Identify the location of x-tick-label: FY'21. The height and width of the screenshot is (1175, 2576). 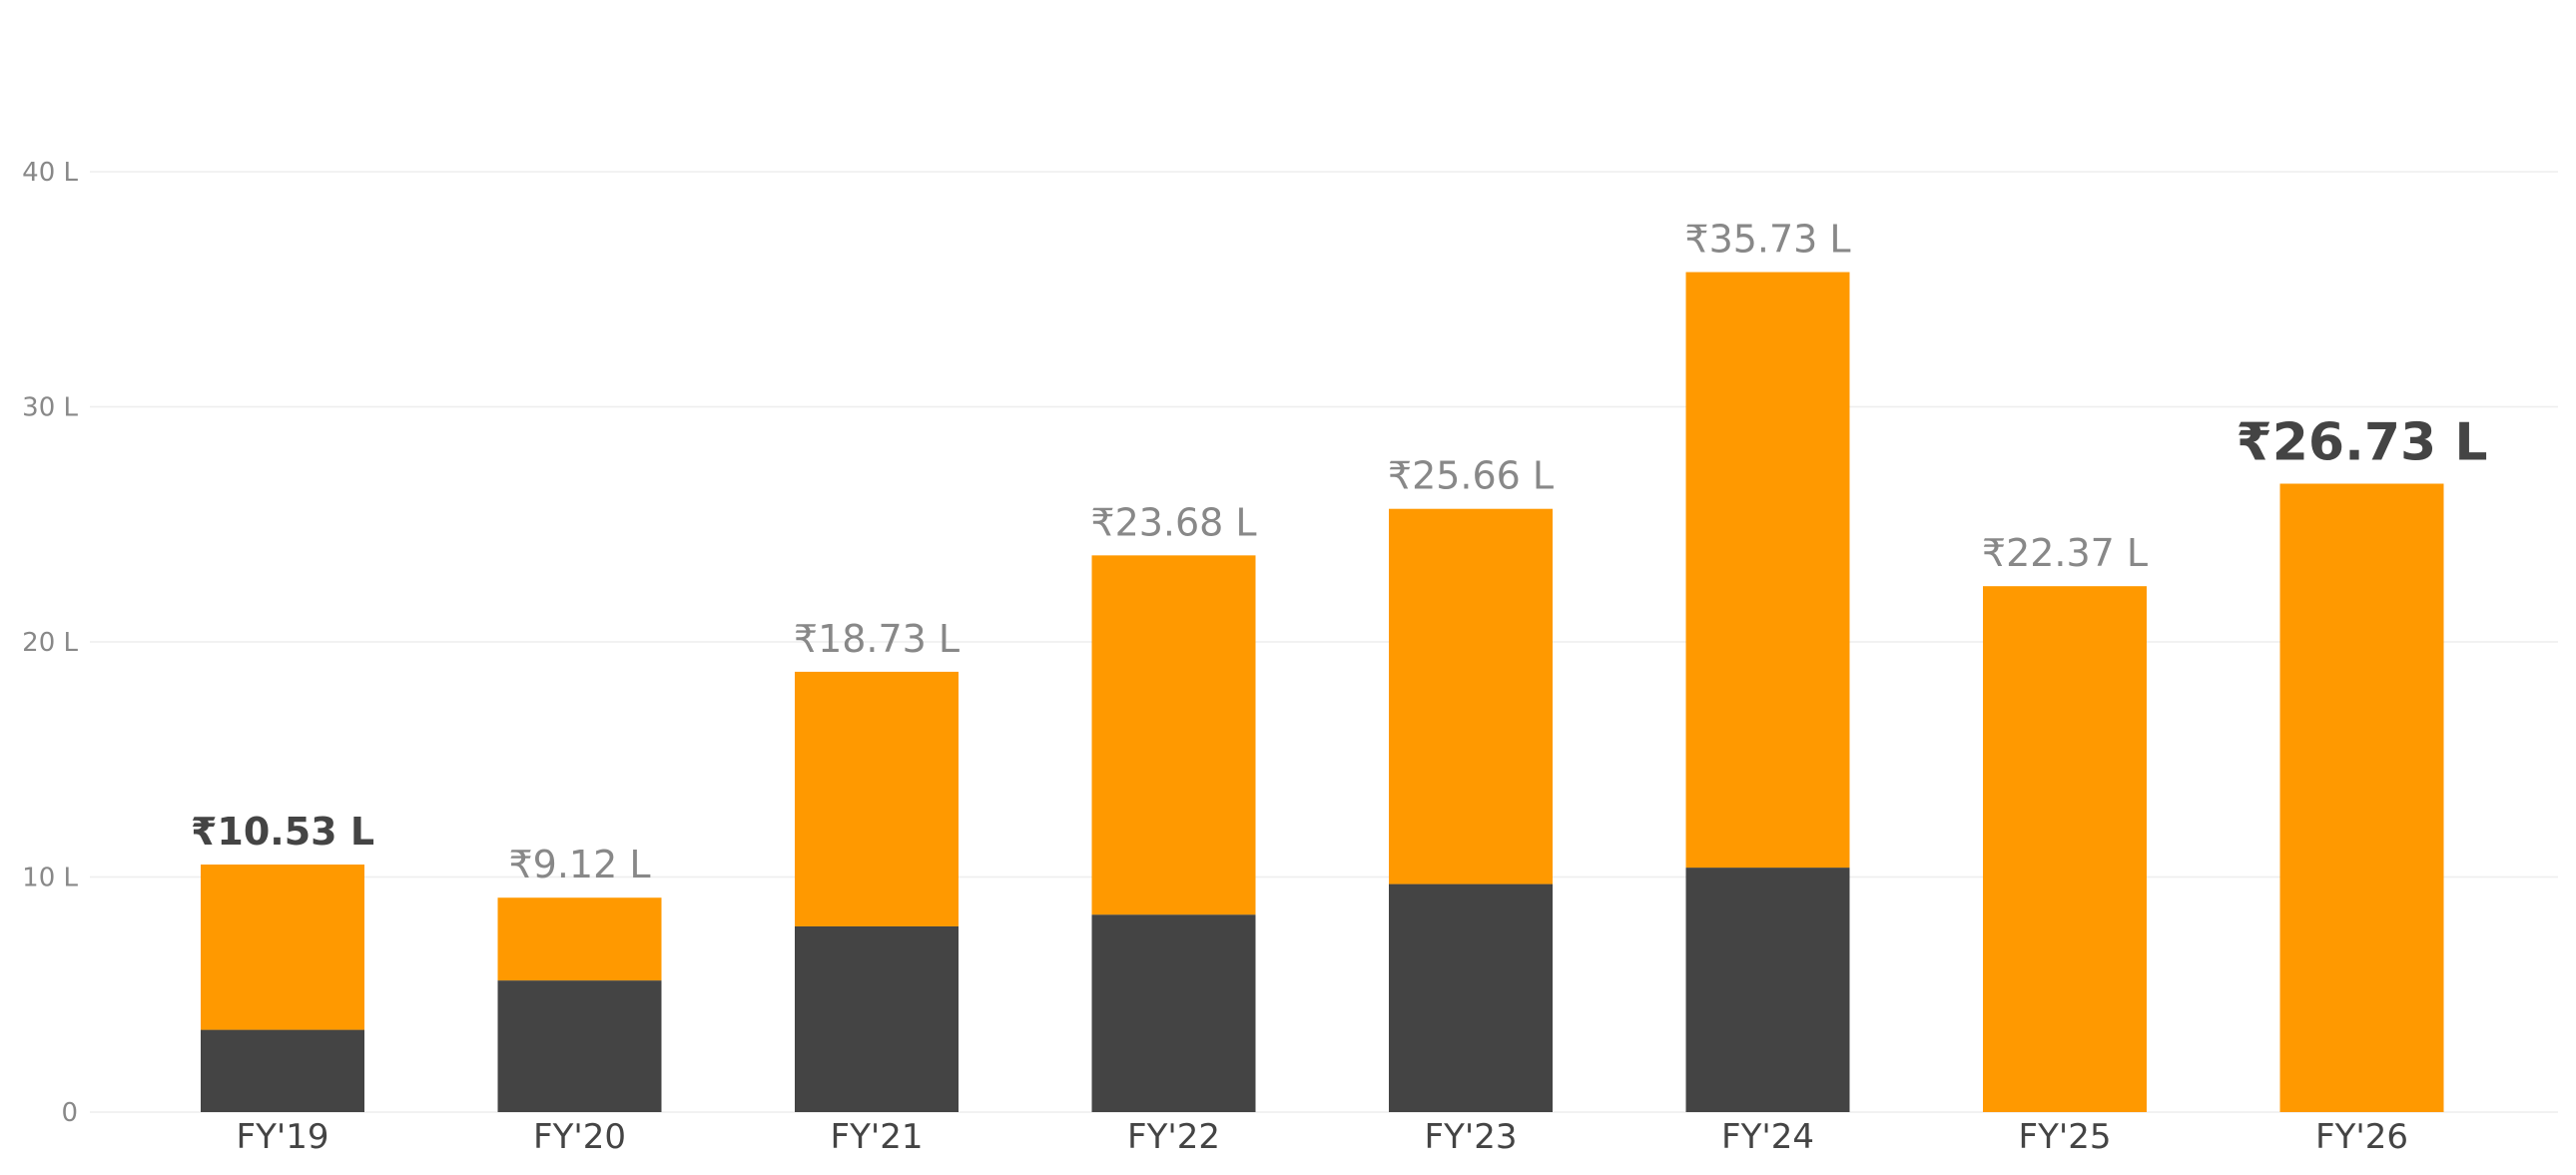
(877, 1137).